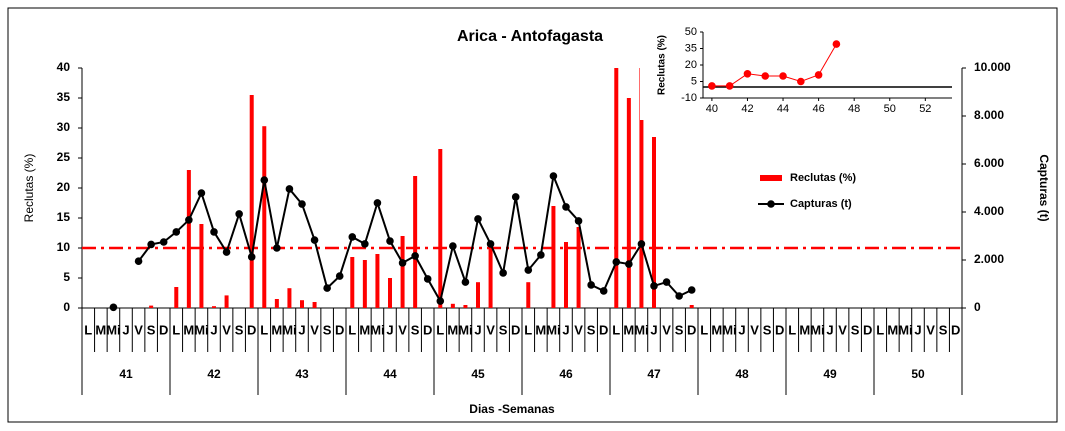 The width and height of the screenshot is (1065, 431). Describe the element at coordinates (691, 65) in the screenshot. I see `inset-y-tick-label: 20` at that location.